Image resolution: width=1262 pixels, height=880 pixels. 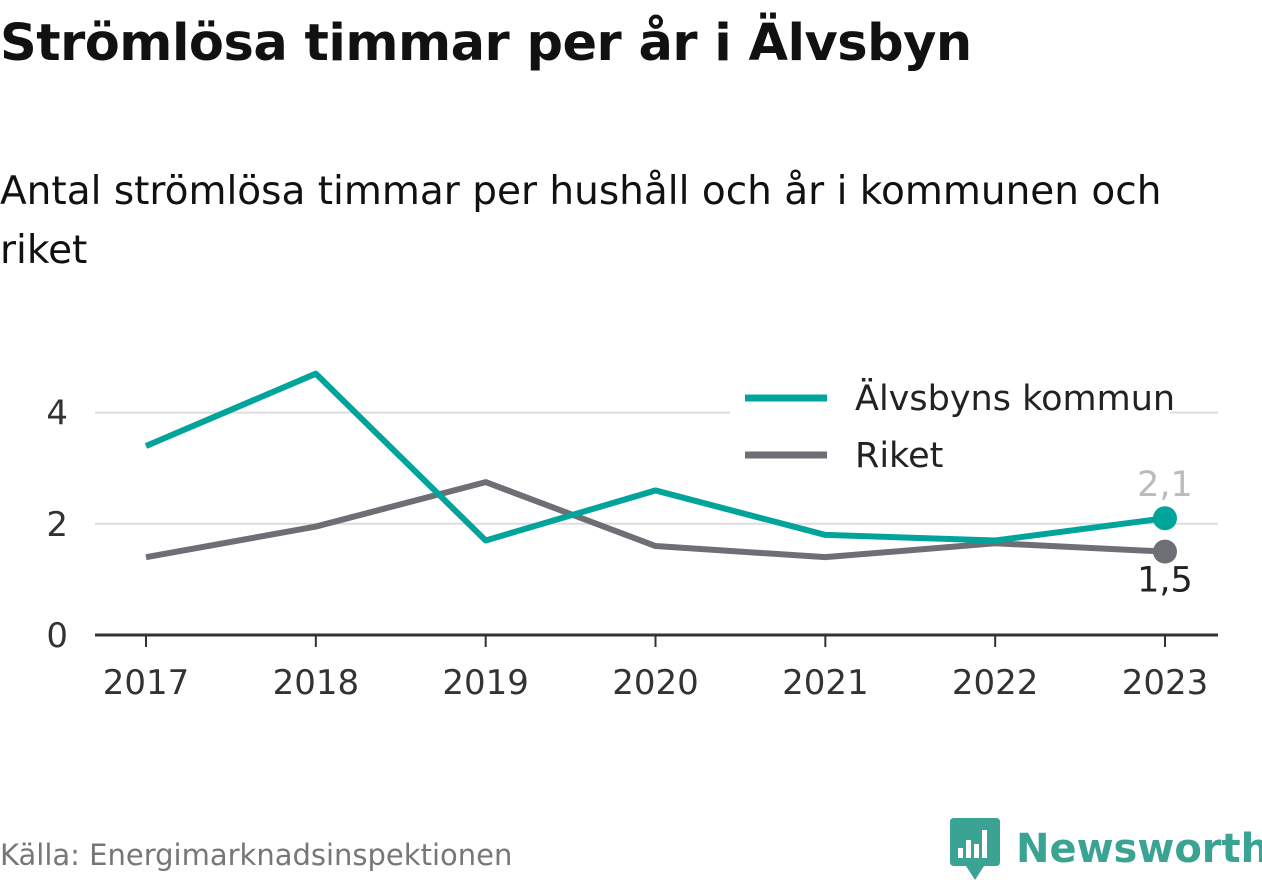 What do you see at coordinates (1165, 532) in the screenshot?
I see `end-labels: 2,1 1,5` at bounding box center [1165, 532].